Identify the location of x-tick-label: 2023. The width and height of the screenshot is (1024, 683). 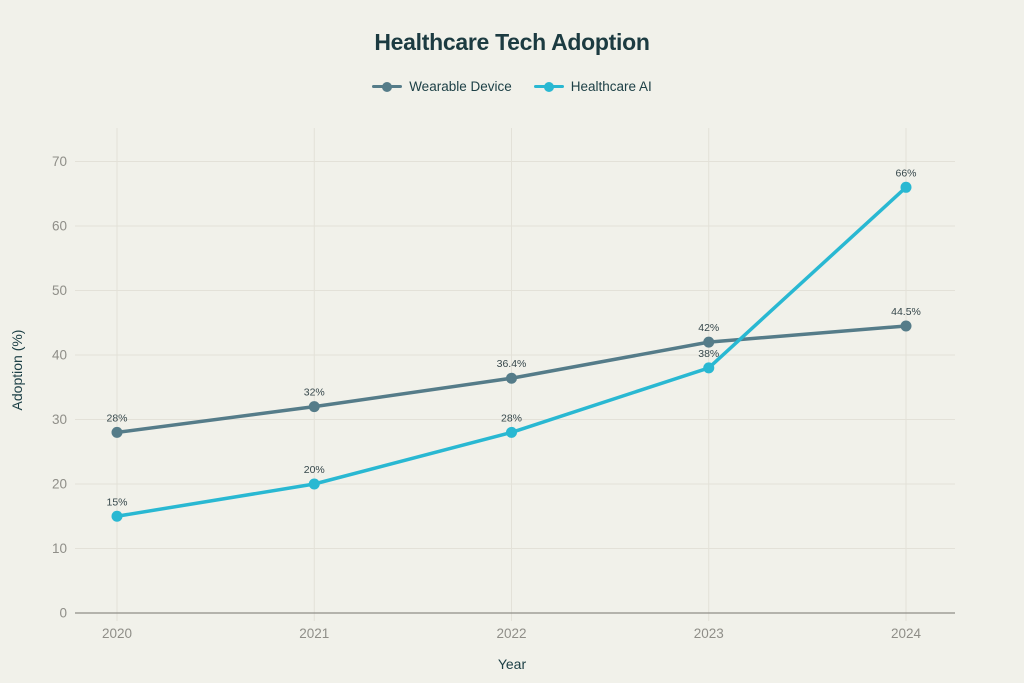
(709, 633).